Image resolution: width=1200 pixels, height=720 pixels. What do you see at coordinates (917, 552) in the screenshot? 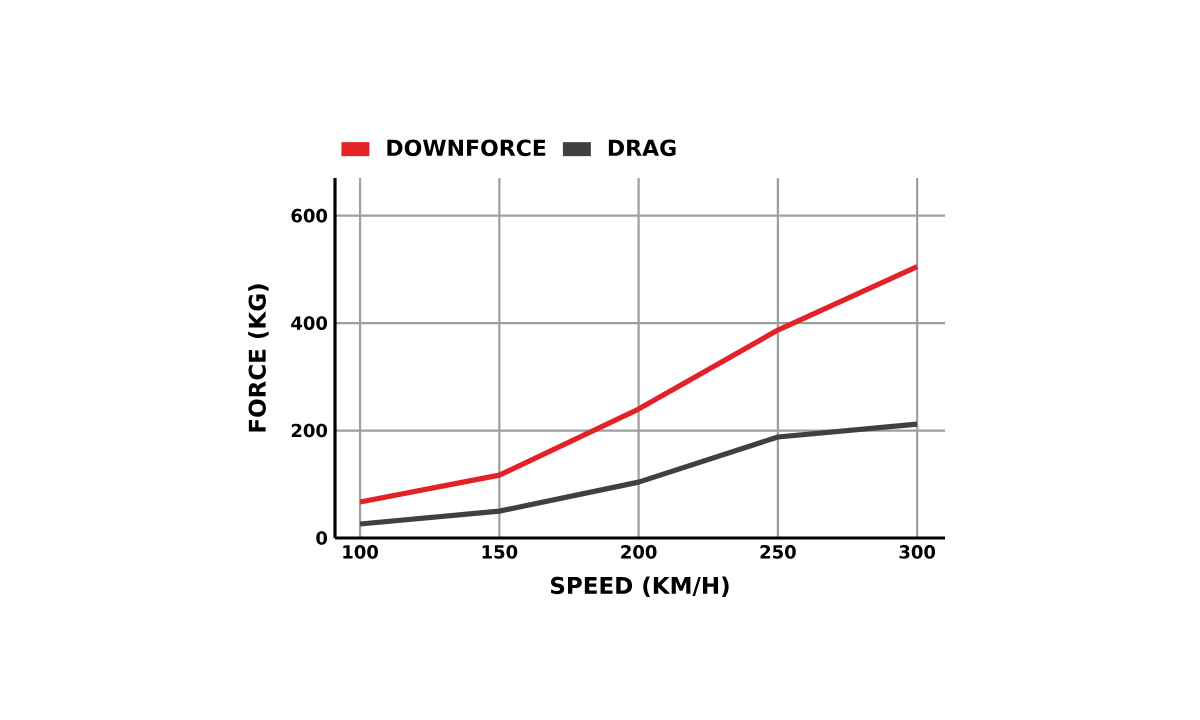
I see `x-tick-label: 300` at bounding box center [917, 552].